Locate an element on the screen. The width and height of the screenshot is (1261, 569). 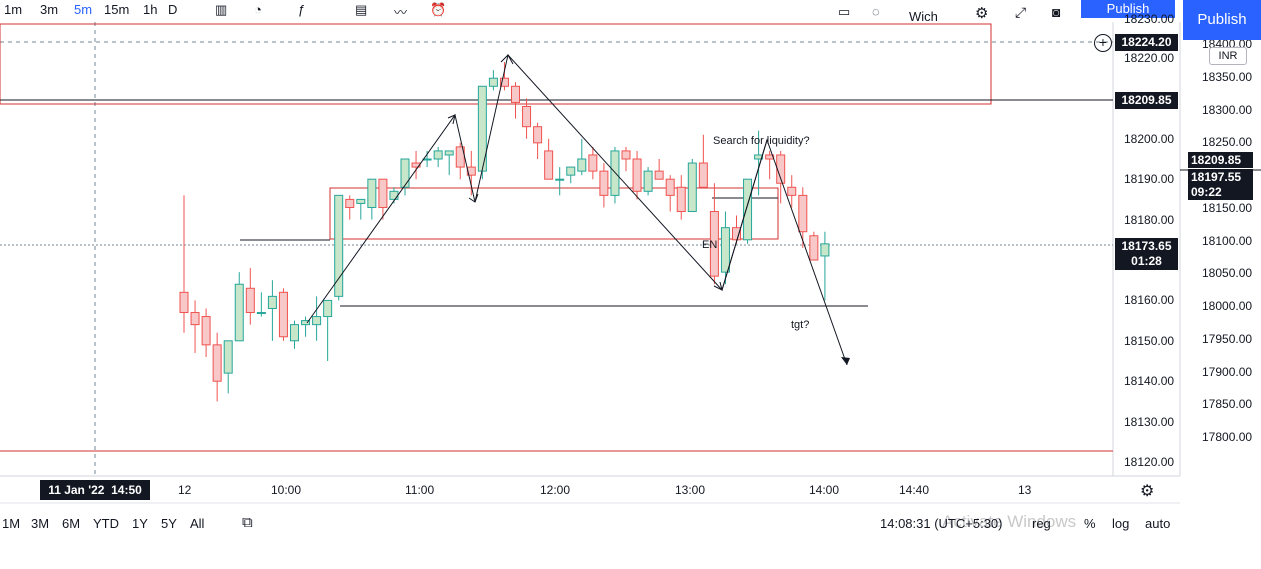
liquidity-leg is located at coordinates (744, 215).